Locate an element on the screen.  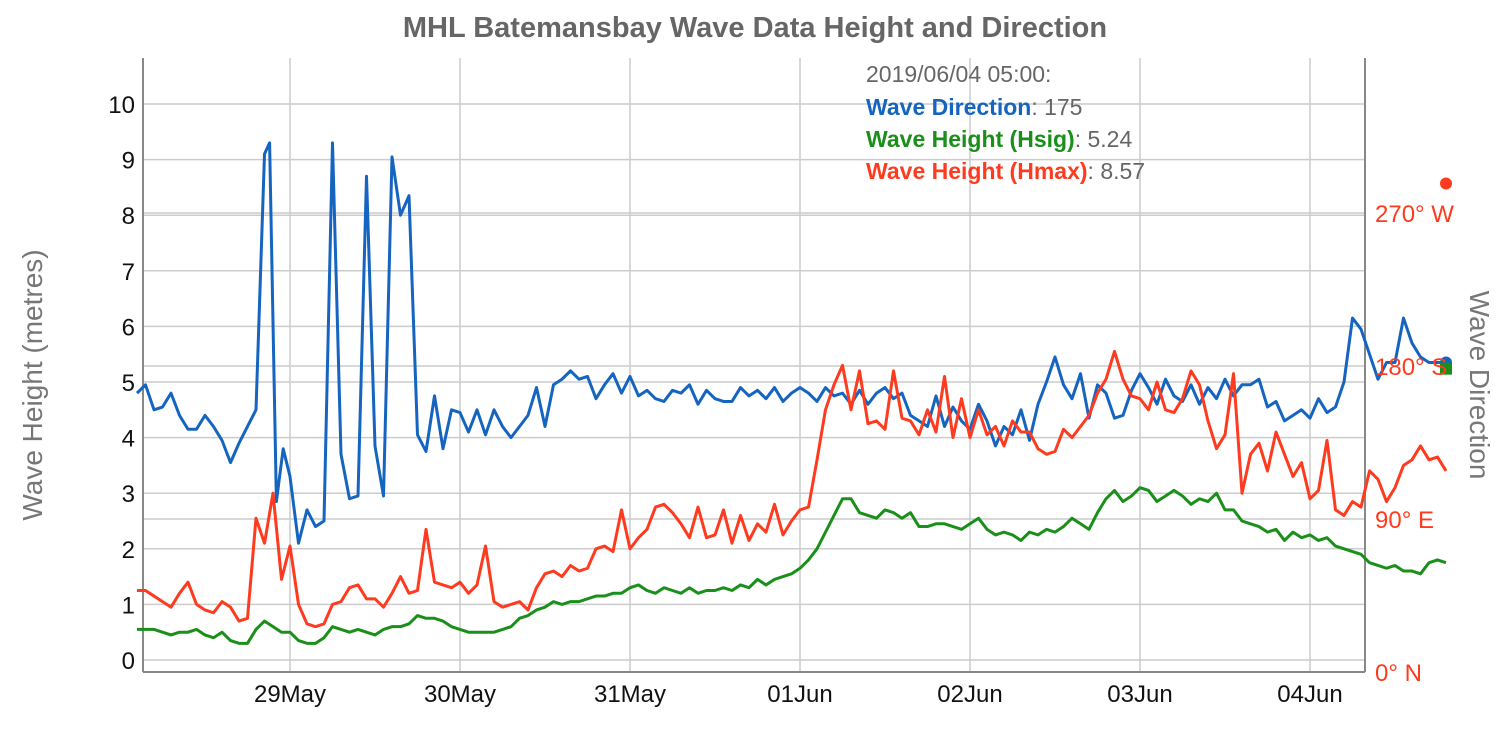
x-tick-label: 03Jun is located at coordinates (1139, 694).